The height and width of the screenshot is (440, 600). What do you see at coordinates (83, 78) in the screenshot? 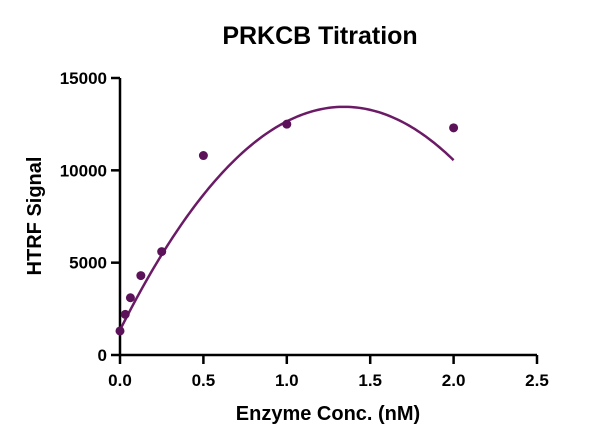
I see `y-tick-label: 15000` at bounding box center [83, 78].